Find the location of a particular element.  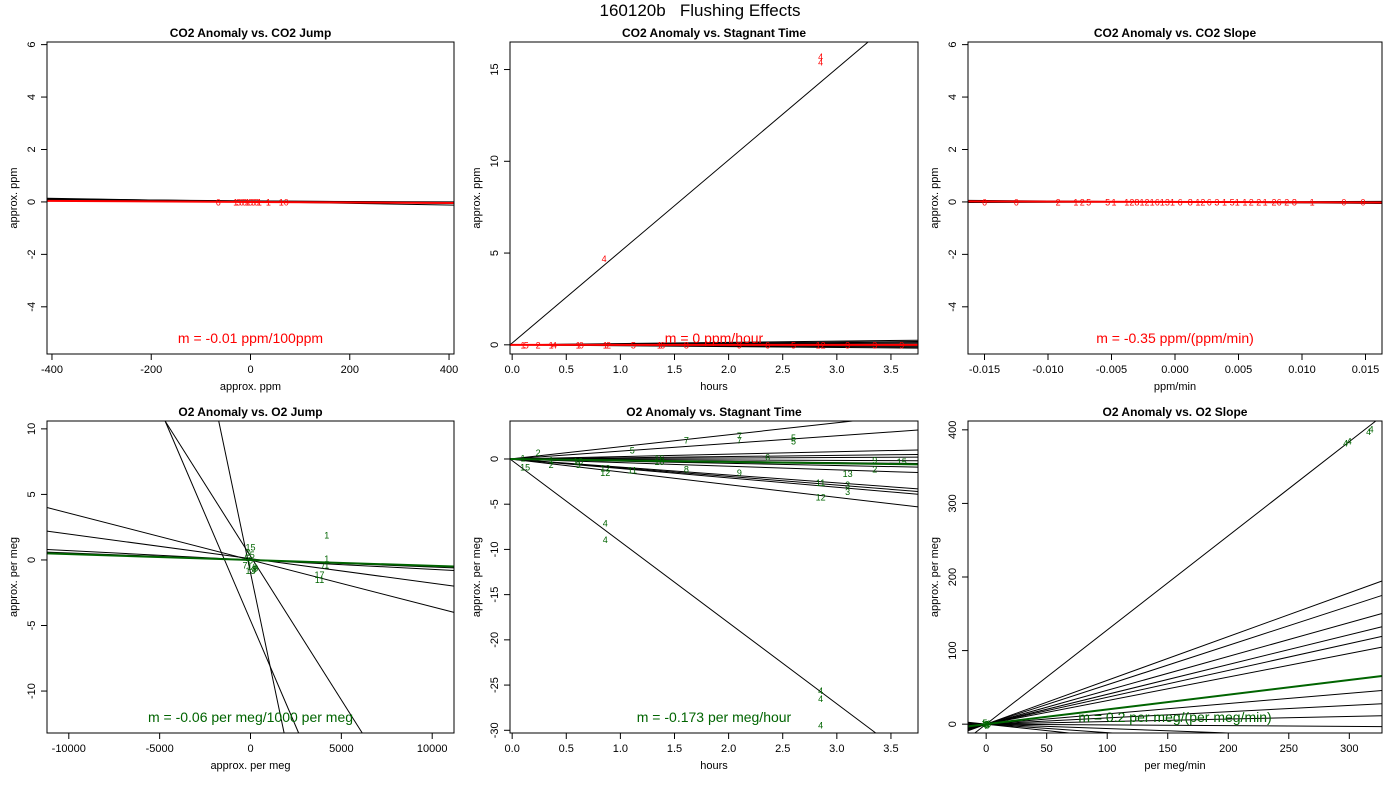

y-tick-label: 300 is located at coordinates (953, 503).